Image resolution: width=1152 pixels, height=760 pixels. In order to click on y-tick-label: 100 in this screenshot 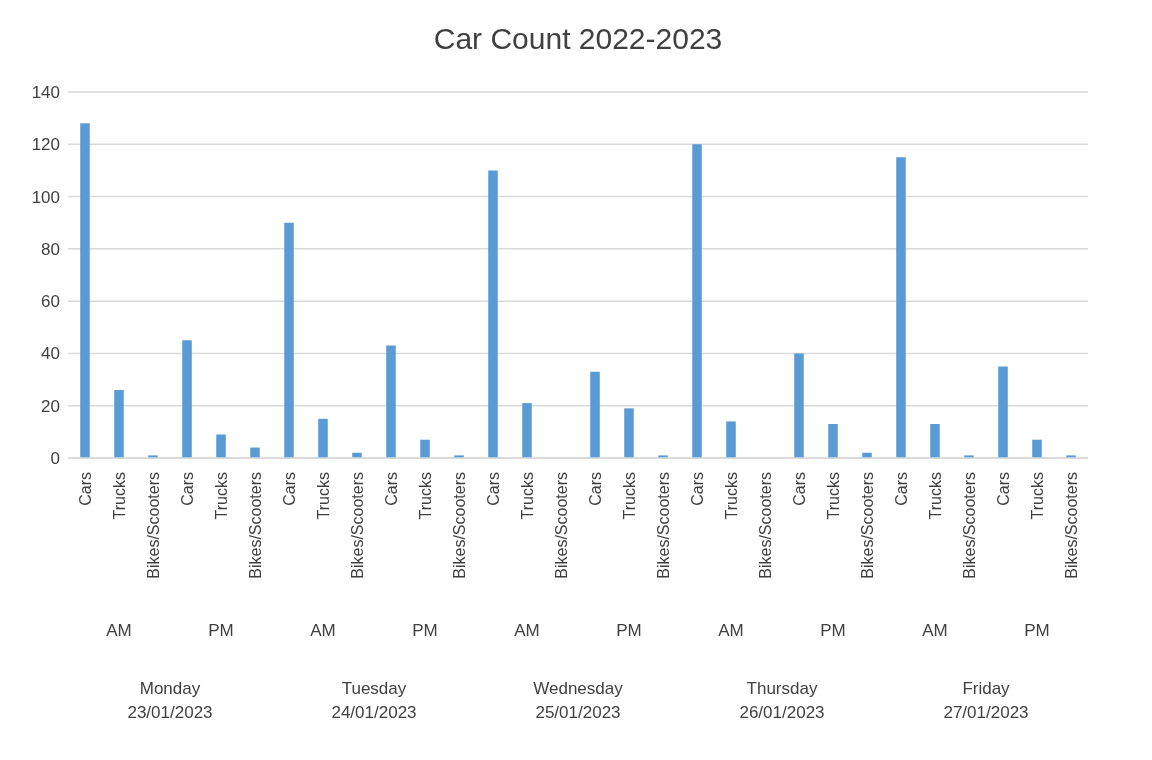, I will do `click(45, 197)`.